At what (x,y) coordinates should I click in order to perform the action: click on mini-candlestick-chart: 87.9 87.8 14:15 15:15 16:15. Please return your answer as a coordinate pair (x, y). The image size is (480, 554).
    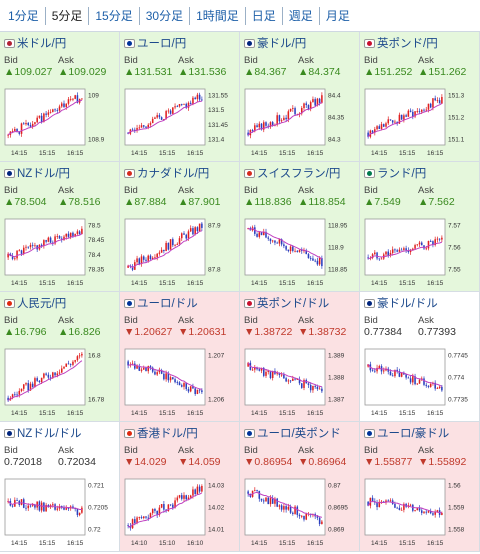
    Looking at the image, I should click on (180, 252).